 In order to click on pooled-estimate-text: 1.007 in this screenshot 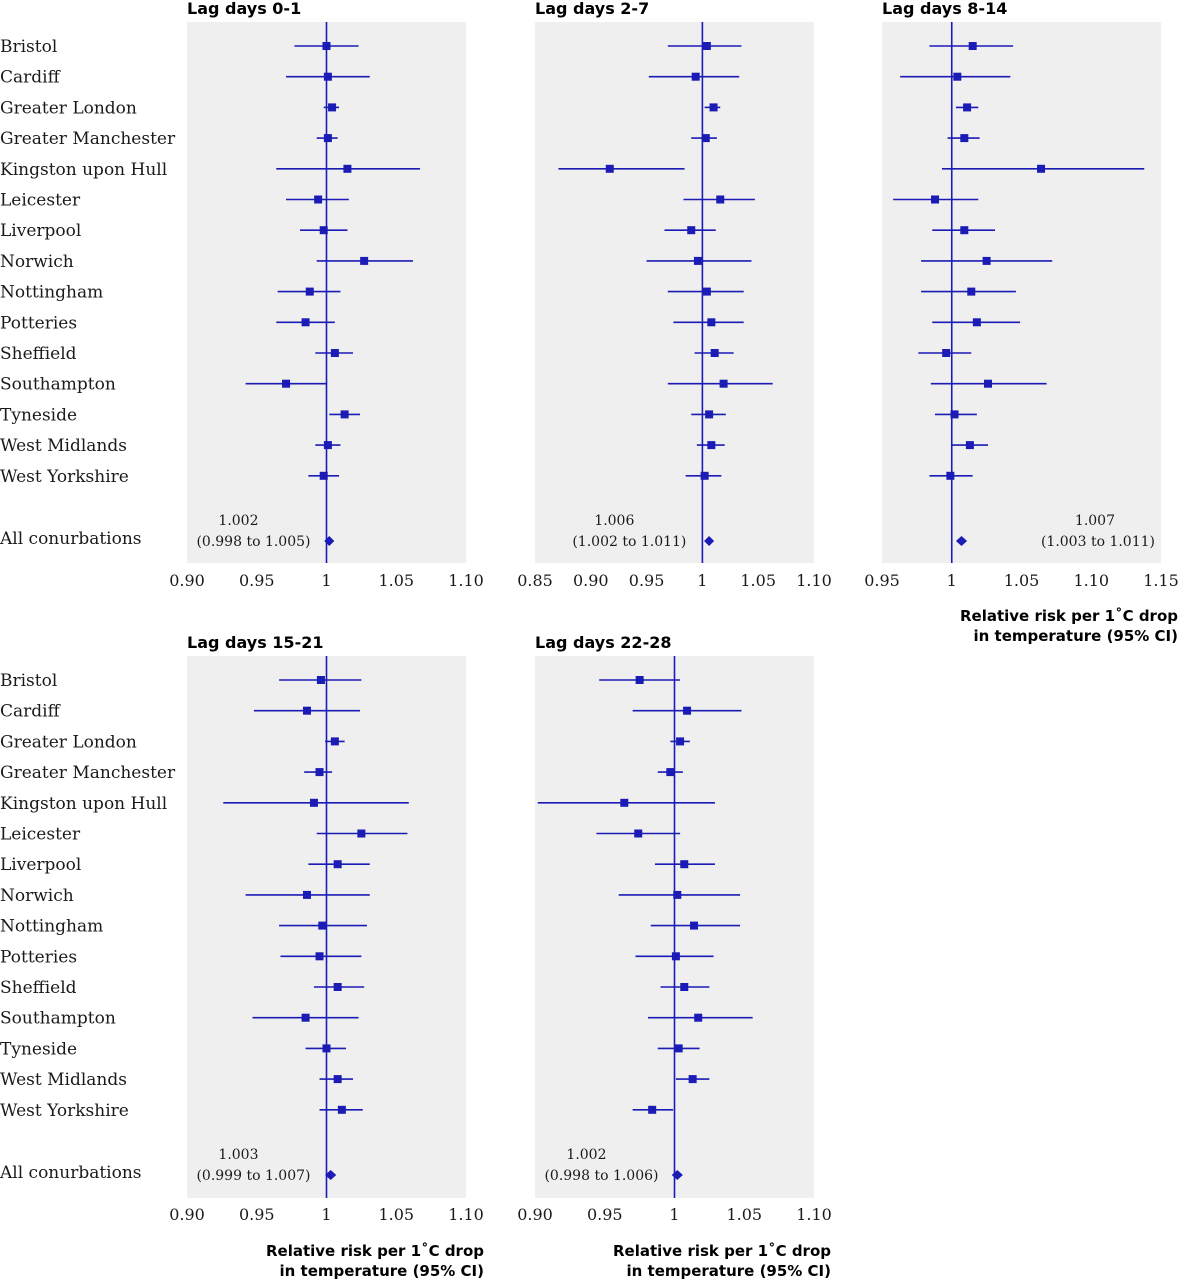, I will do `click(1095, 521)`.